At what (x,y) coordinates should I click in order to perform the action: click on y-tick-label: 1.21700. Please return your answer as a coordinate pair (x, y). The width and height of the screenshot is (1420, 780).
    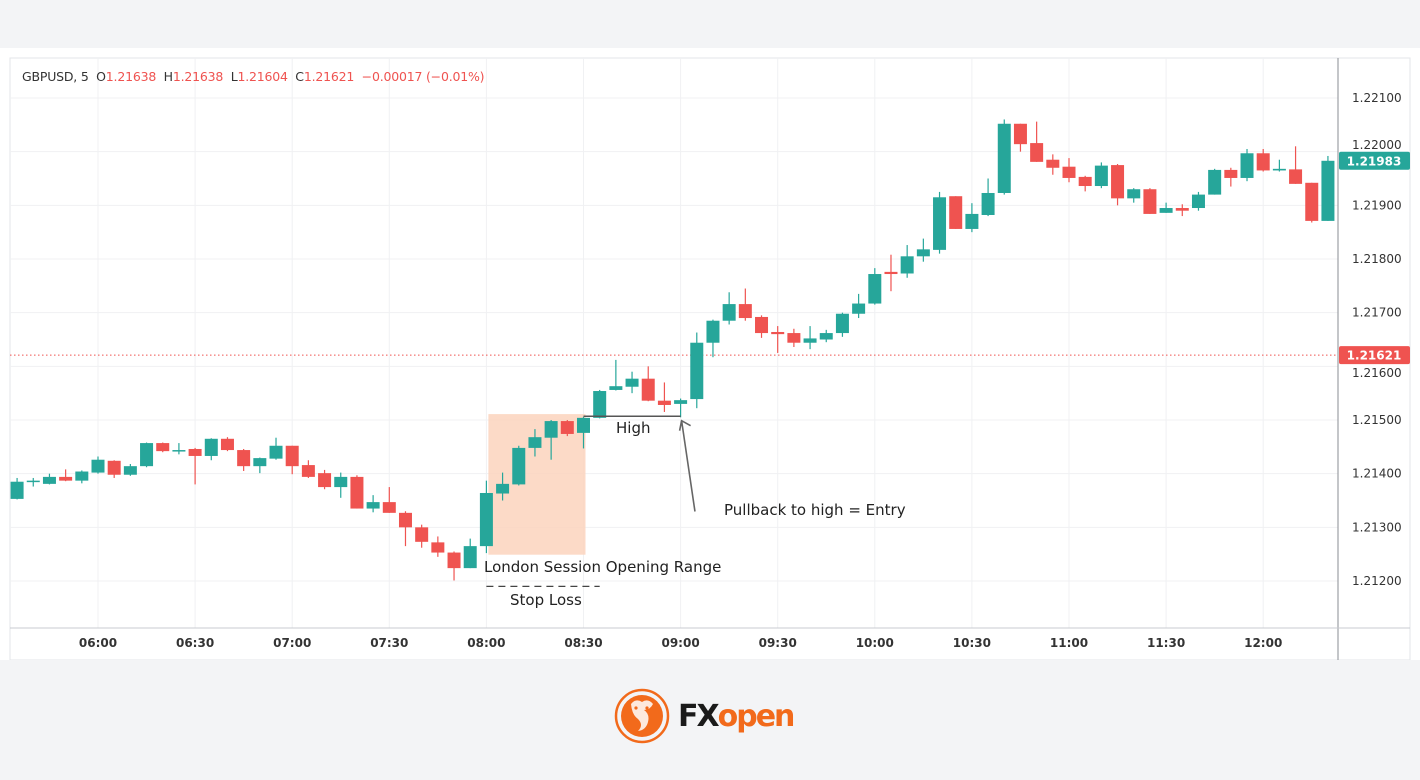
    Looking at the image, I should click on (1377, 313).